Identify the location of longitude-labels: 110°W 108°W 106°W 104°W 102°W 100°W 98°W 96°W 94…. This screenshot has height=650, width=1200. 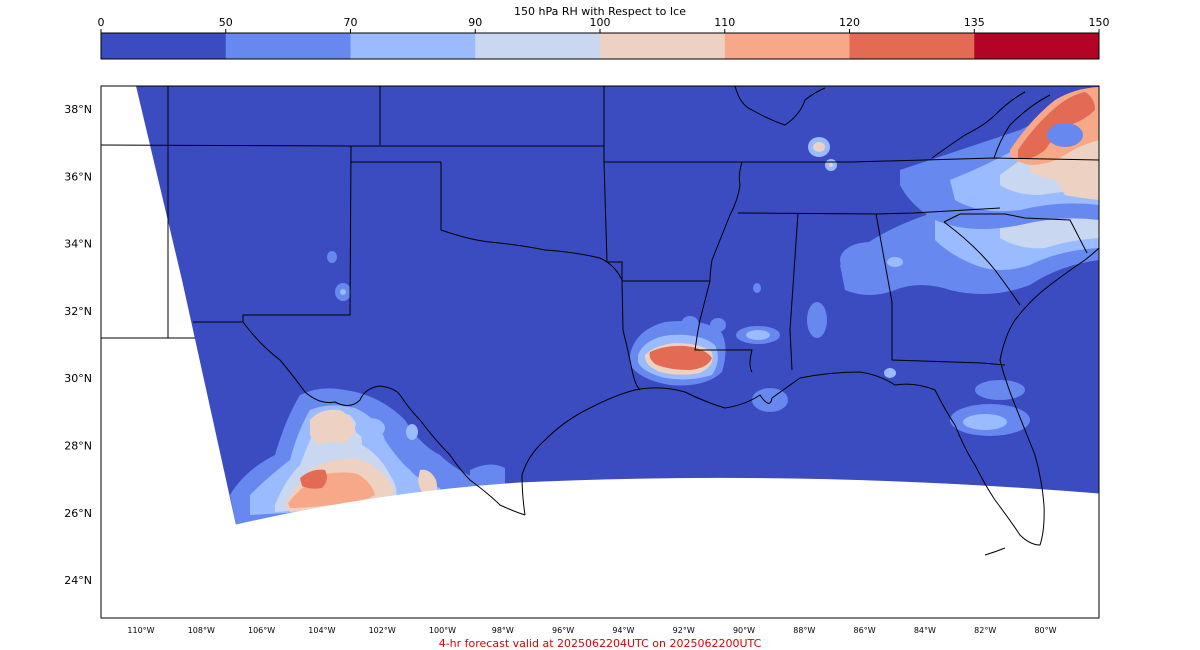
(591, 630).